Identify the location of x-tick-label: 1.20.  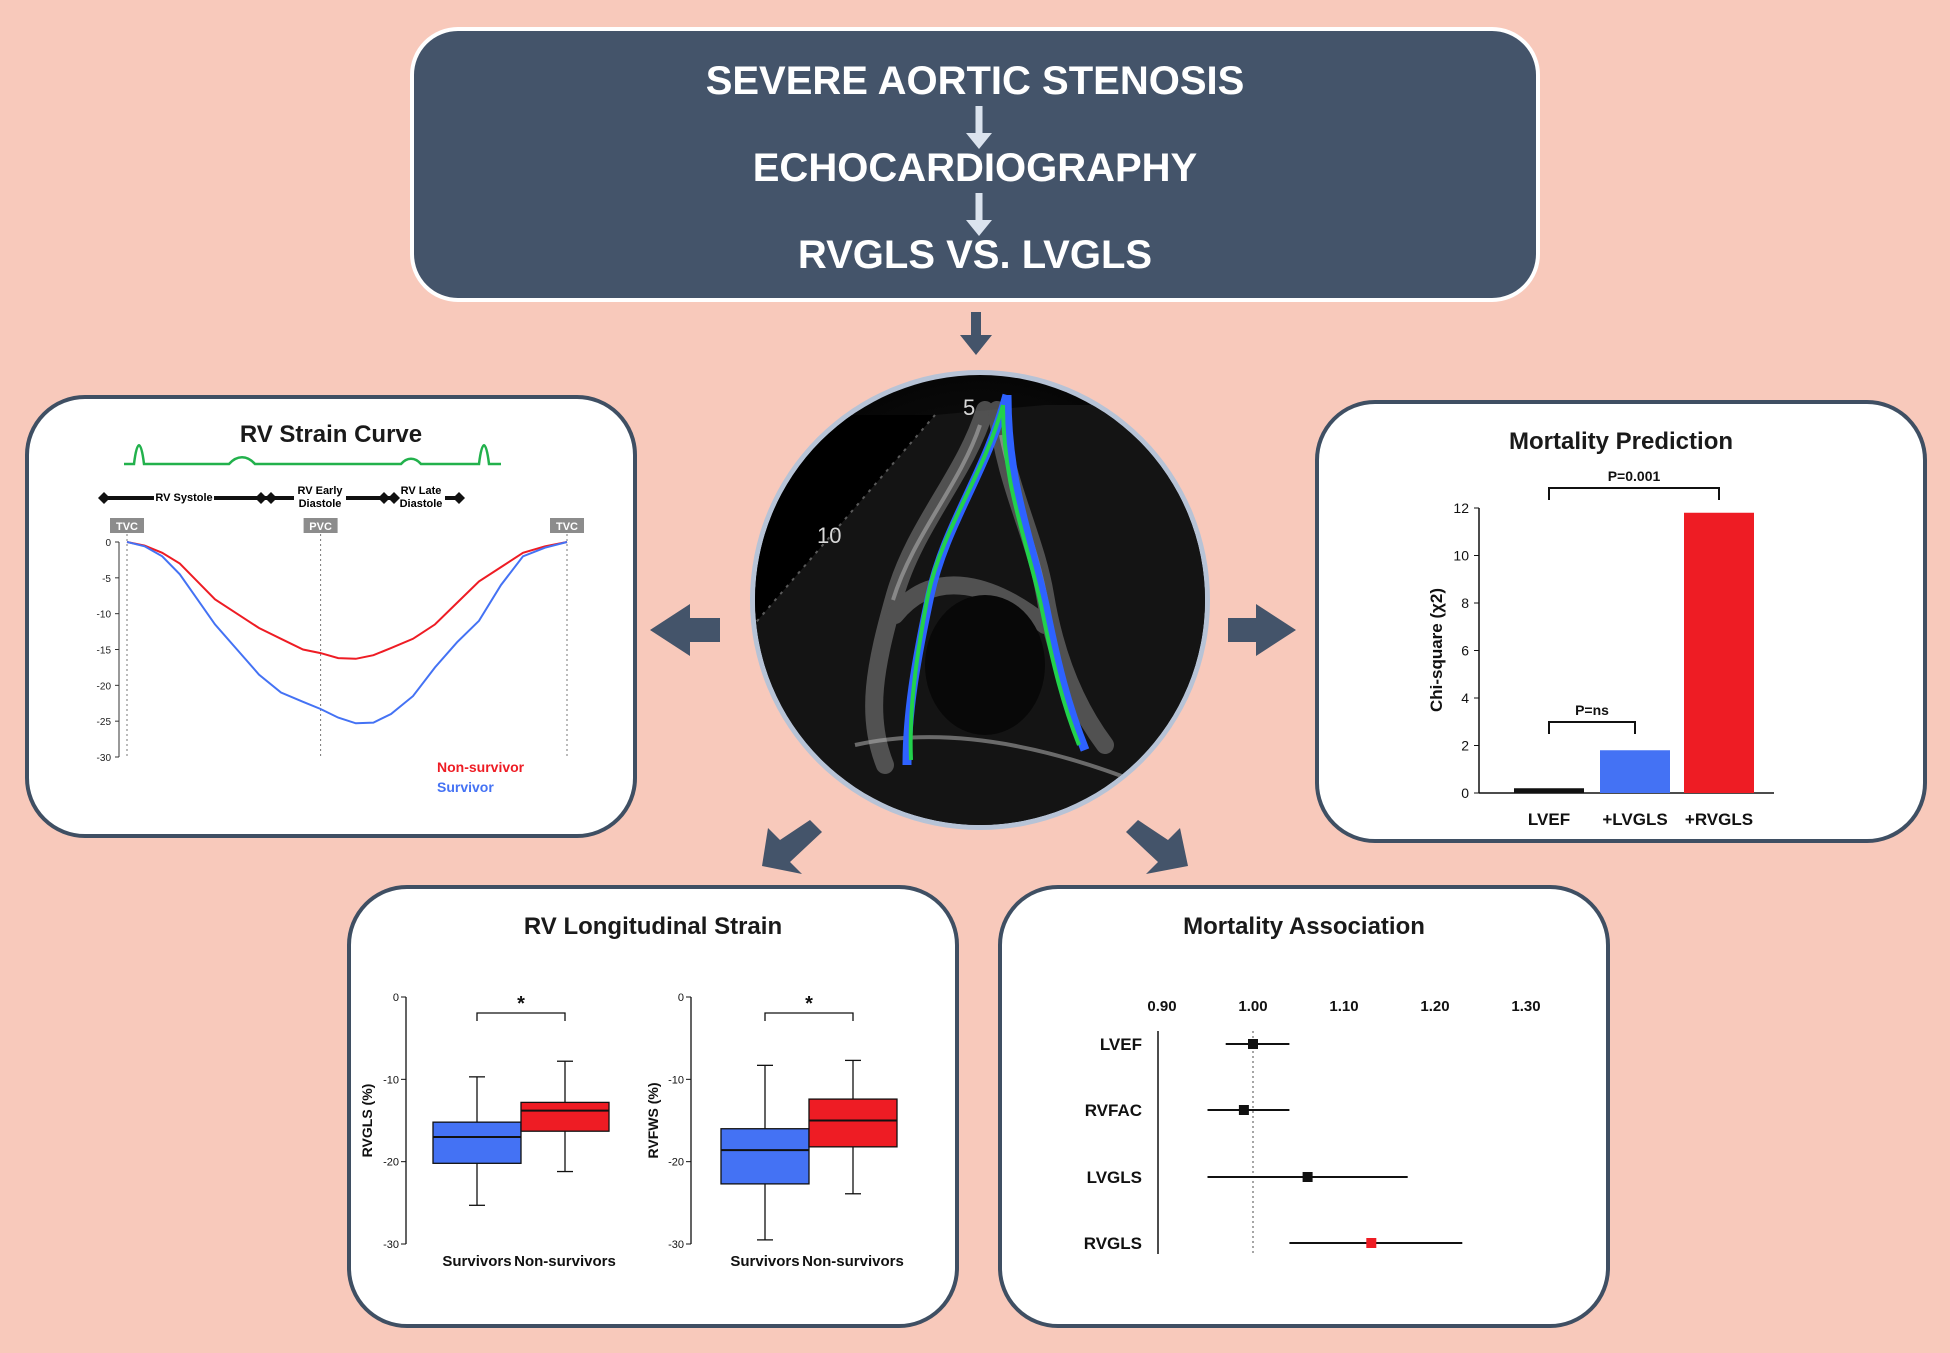
(1434, 1006).